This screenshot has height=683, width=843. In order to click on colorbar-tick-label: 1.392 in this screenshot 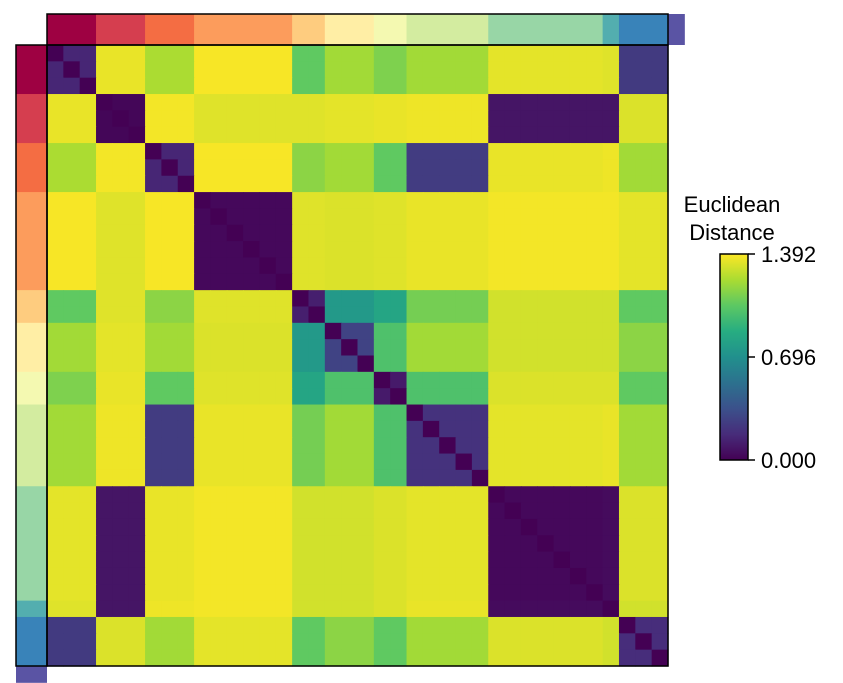, I will do `click(788, 254)`.